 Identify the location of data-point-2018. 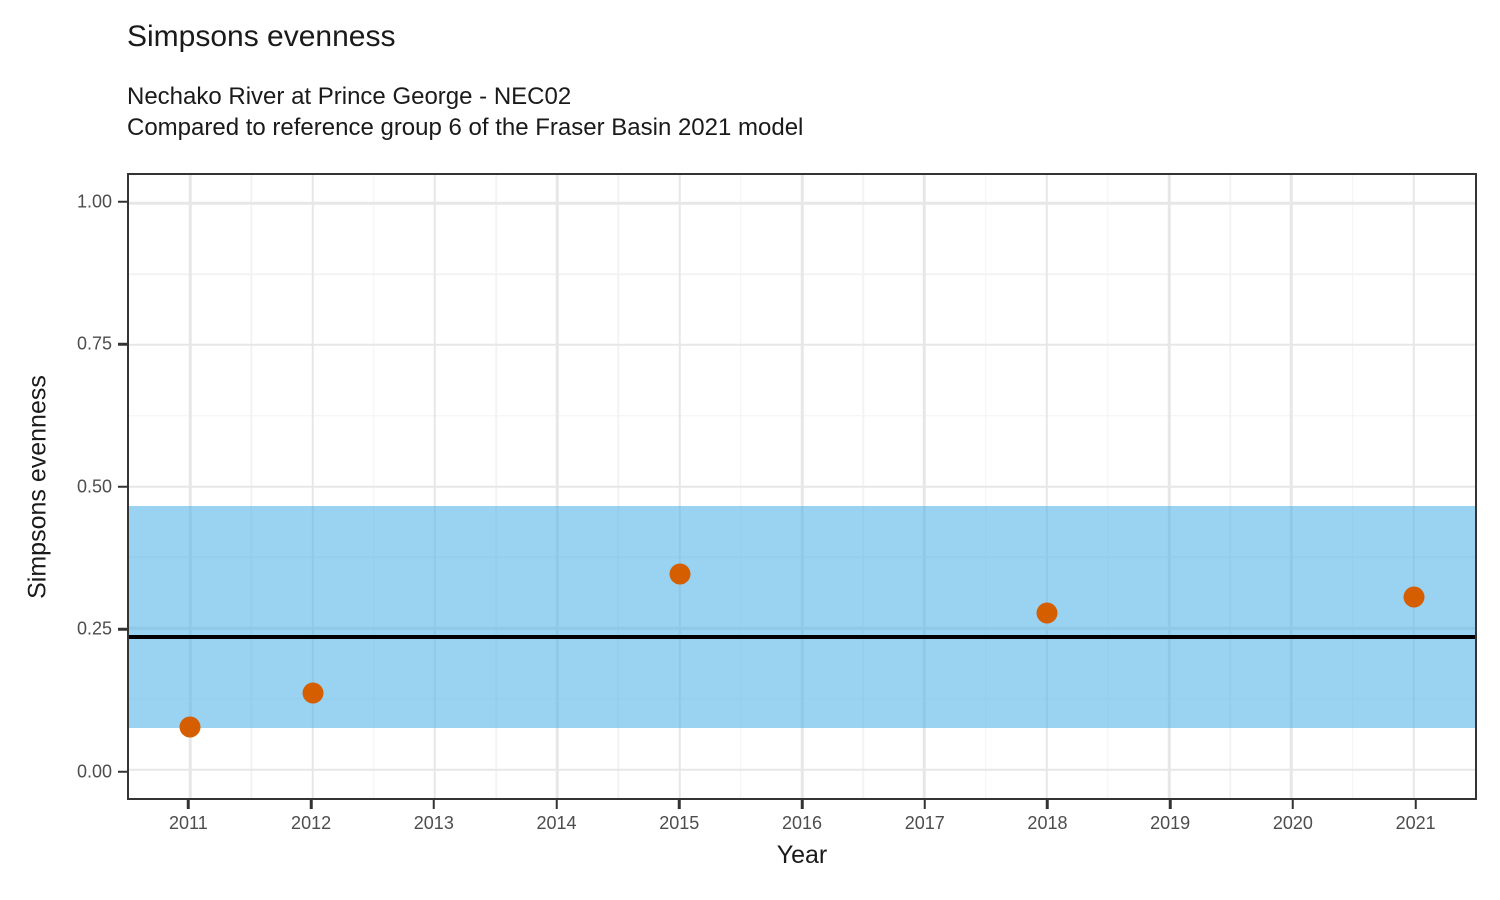
(1047, 613).